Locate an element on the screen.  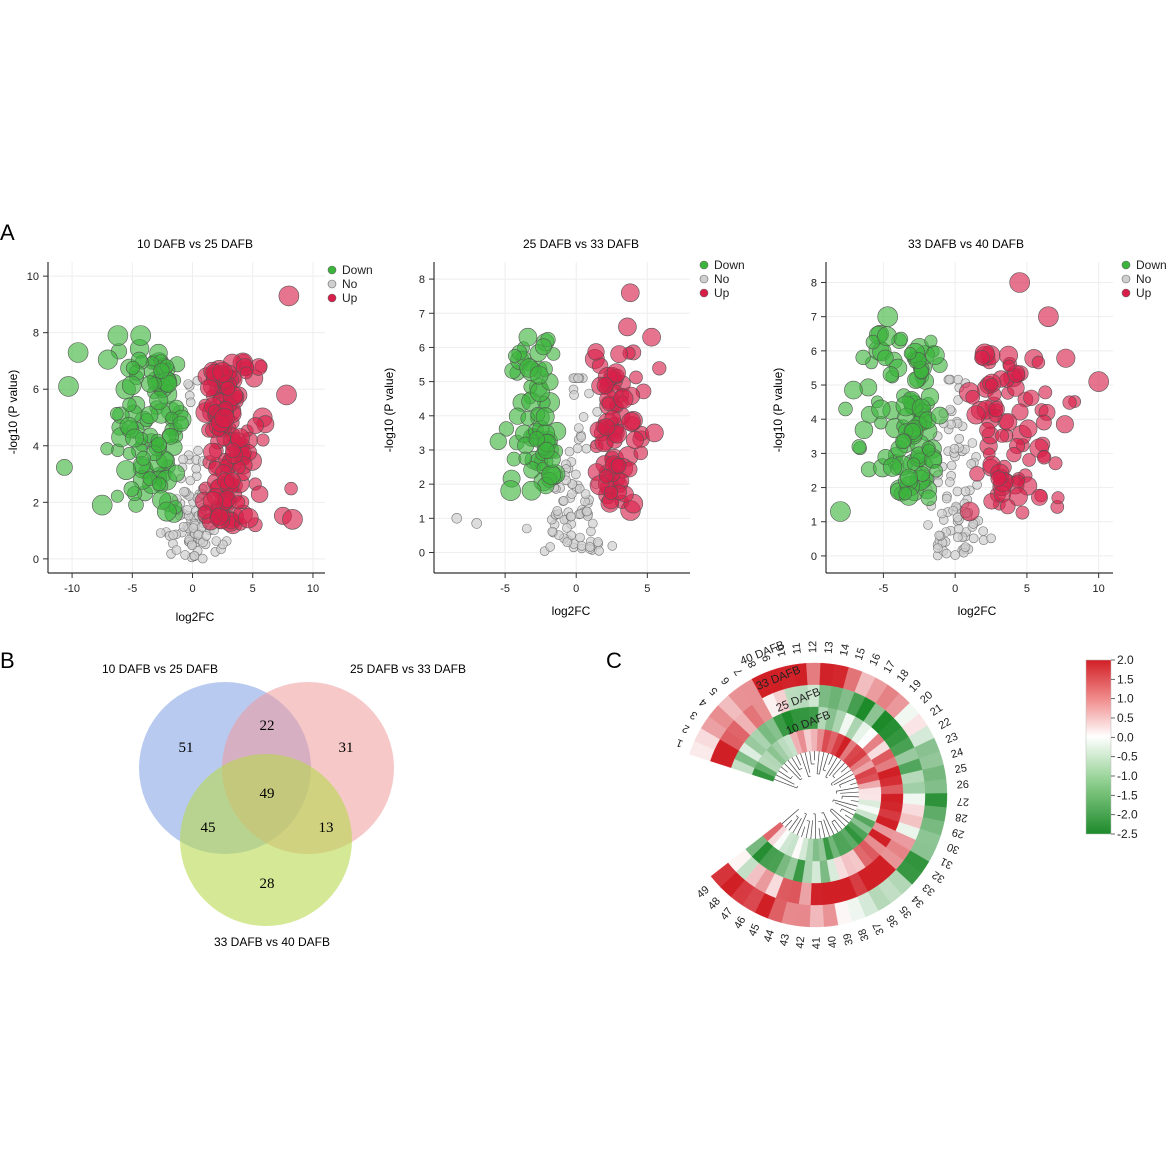
heatmap-leaf-label: 45 is located at coordinates (754, 930).